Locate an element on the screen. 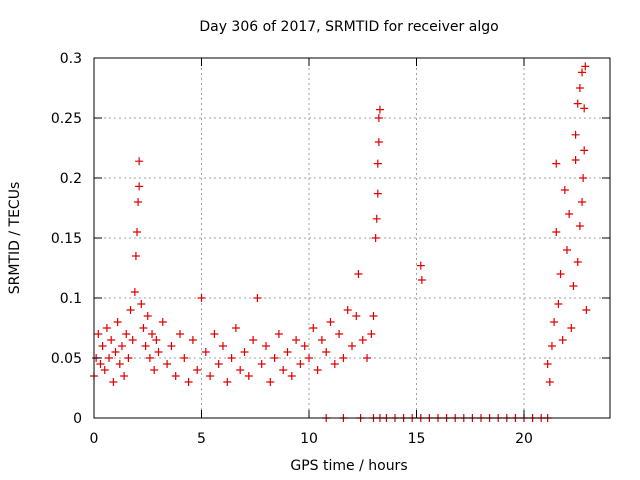 The width and height of the screenshot is (640, 480). x-tick-label: 15 is located at coordinates (417, 439).